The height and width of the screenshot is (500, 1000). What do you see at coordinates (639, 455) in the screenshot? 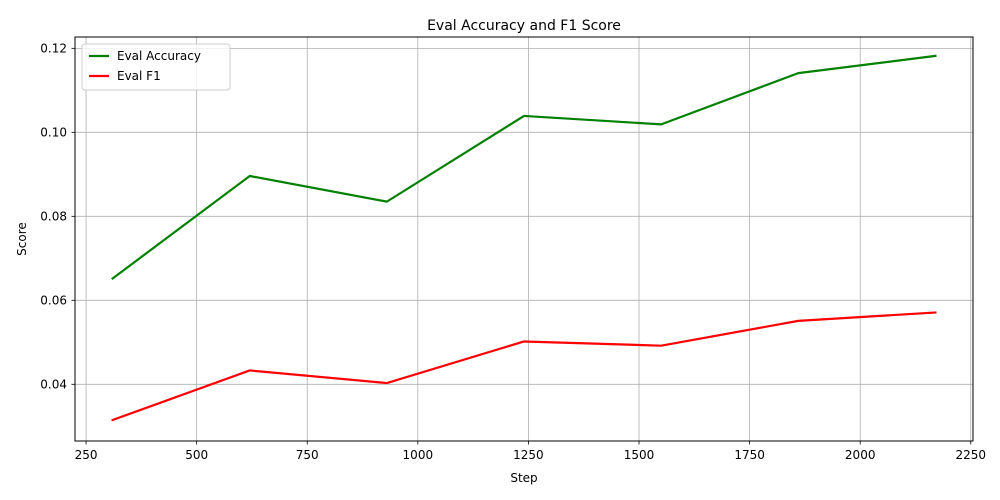
I see `x-tick-label: 1500` at bounding box center [639, 455].